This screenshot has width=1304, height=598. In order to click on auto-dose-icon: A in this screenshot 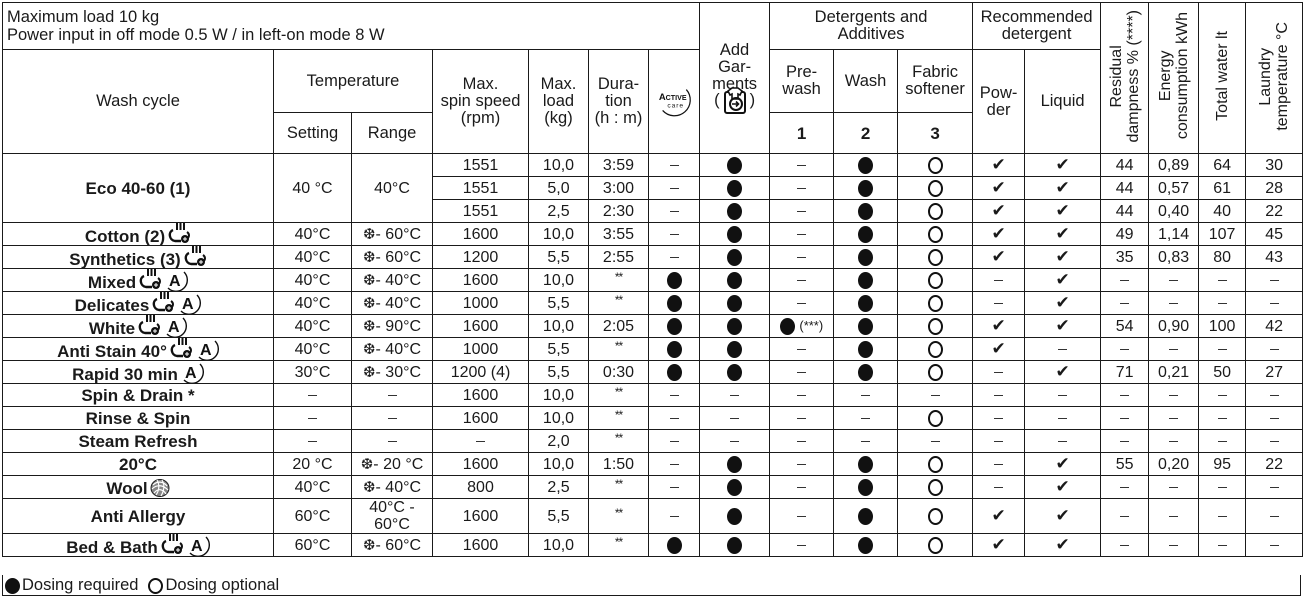, I will do `click(191, 304)`.